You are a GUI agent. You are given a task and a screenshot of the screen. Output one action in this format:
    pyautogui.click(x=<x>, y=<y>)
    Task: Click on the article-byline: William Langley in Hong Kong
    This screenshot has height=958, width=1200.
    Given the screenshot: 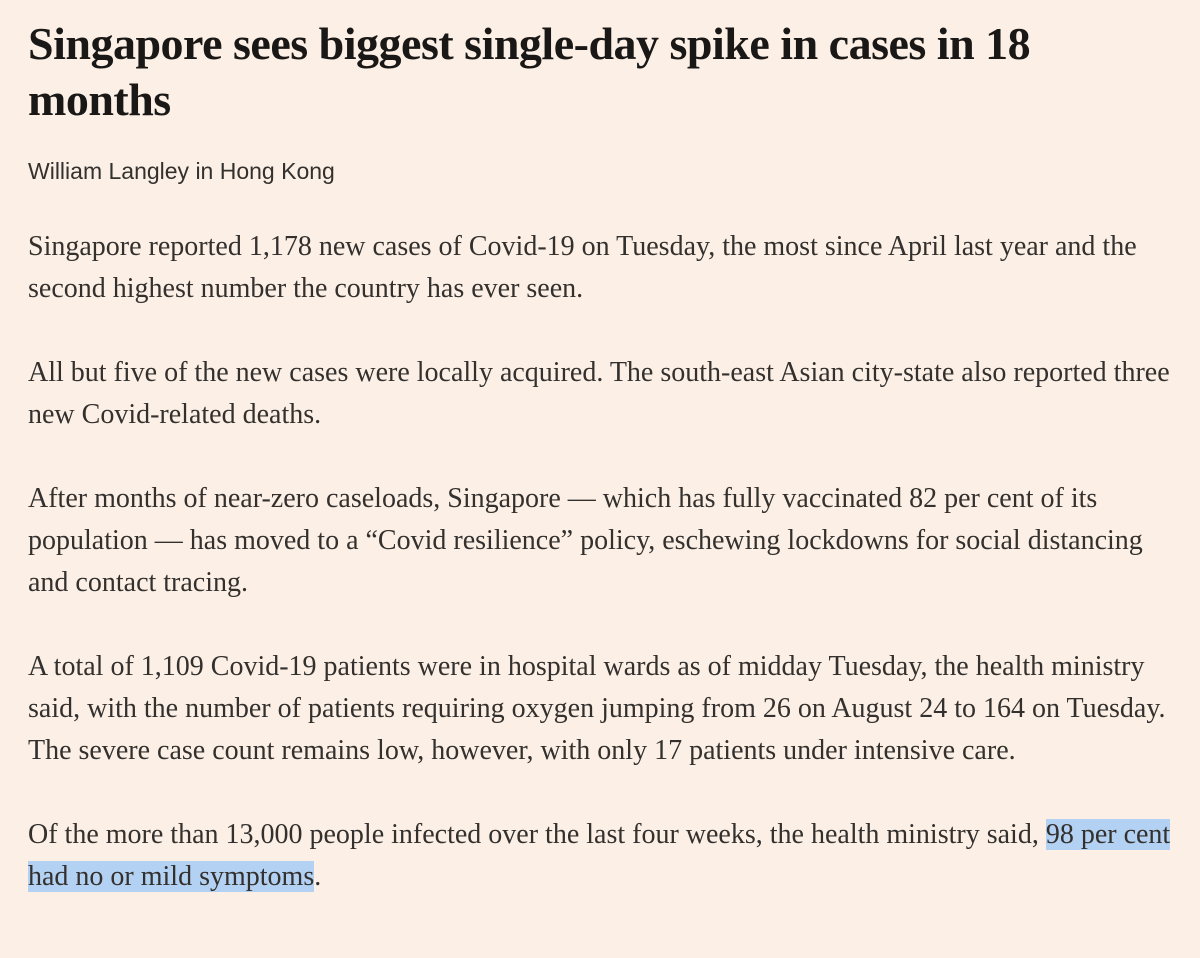 What is the action you would take?
    pyautogui.click(x=181, y=171)
    